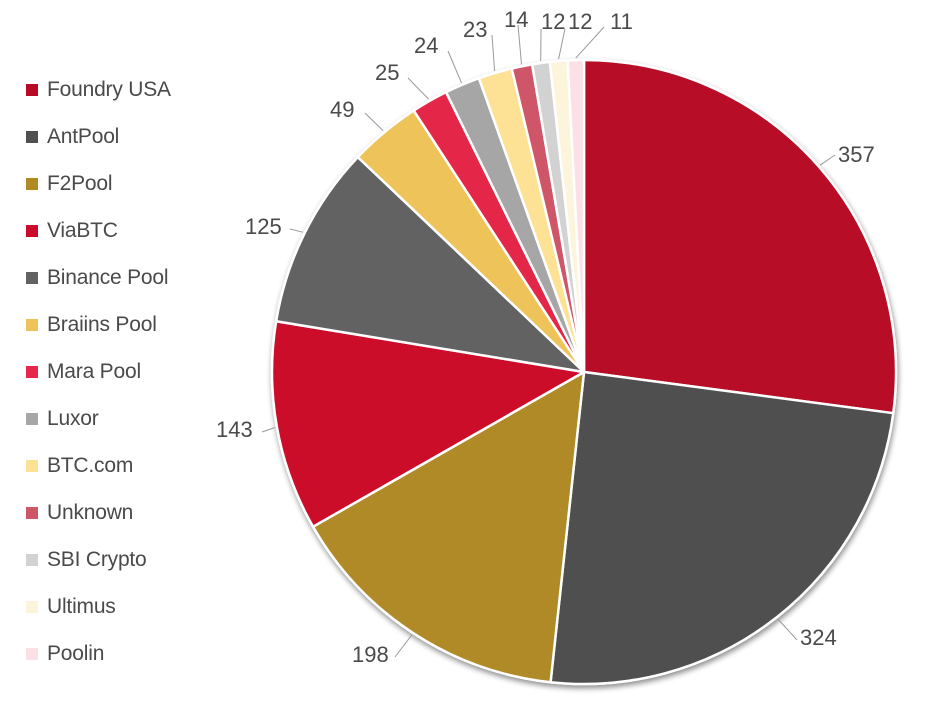 The height and width of the screenshot is (706, 925). I want to click on legend-item: F2Pool, so click(98, 183).